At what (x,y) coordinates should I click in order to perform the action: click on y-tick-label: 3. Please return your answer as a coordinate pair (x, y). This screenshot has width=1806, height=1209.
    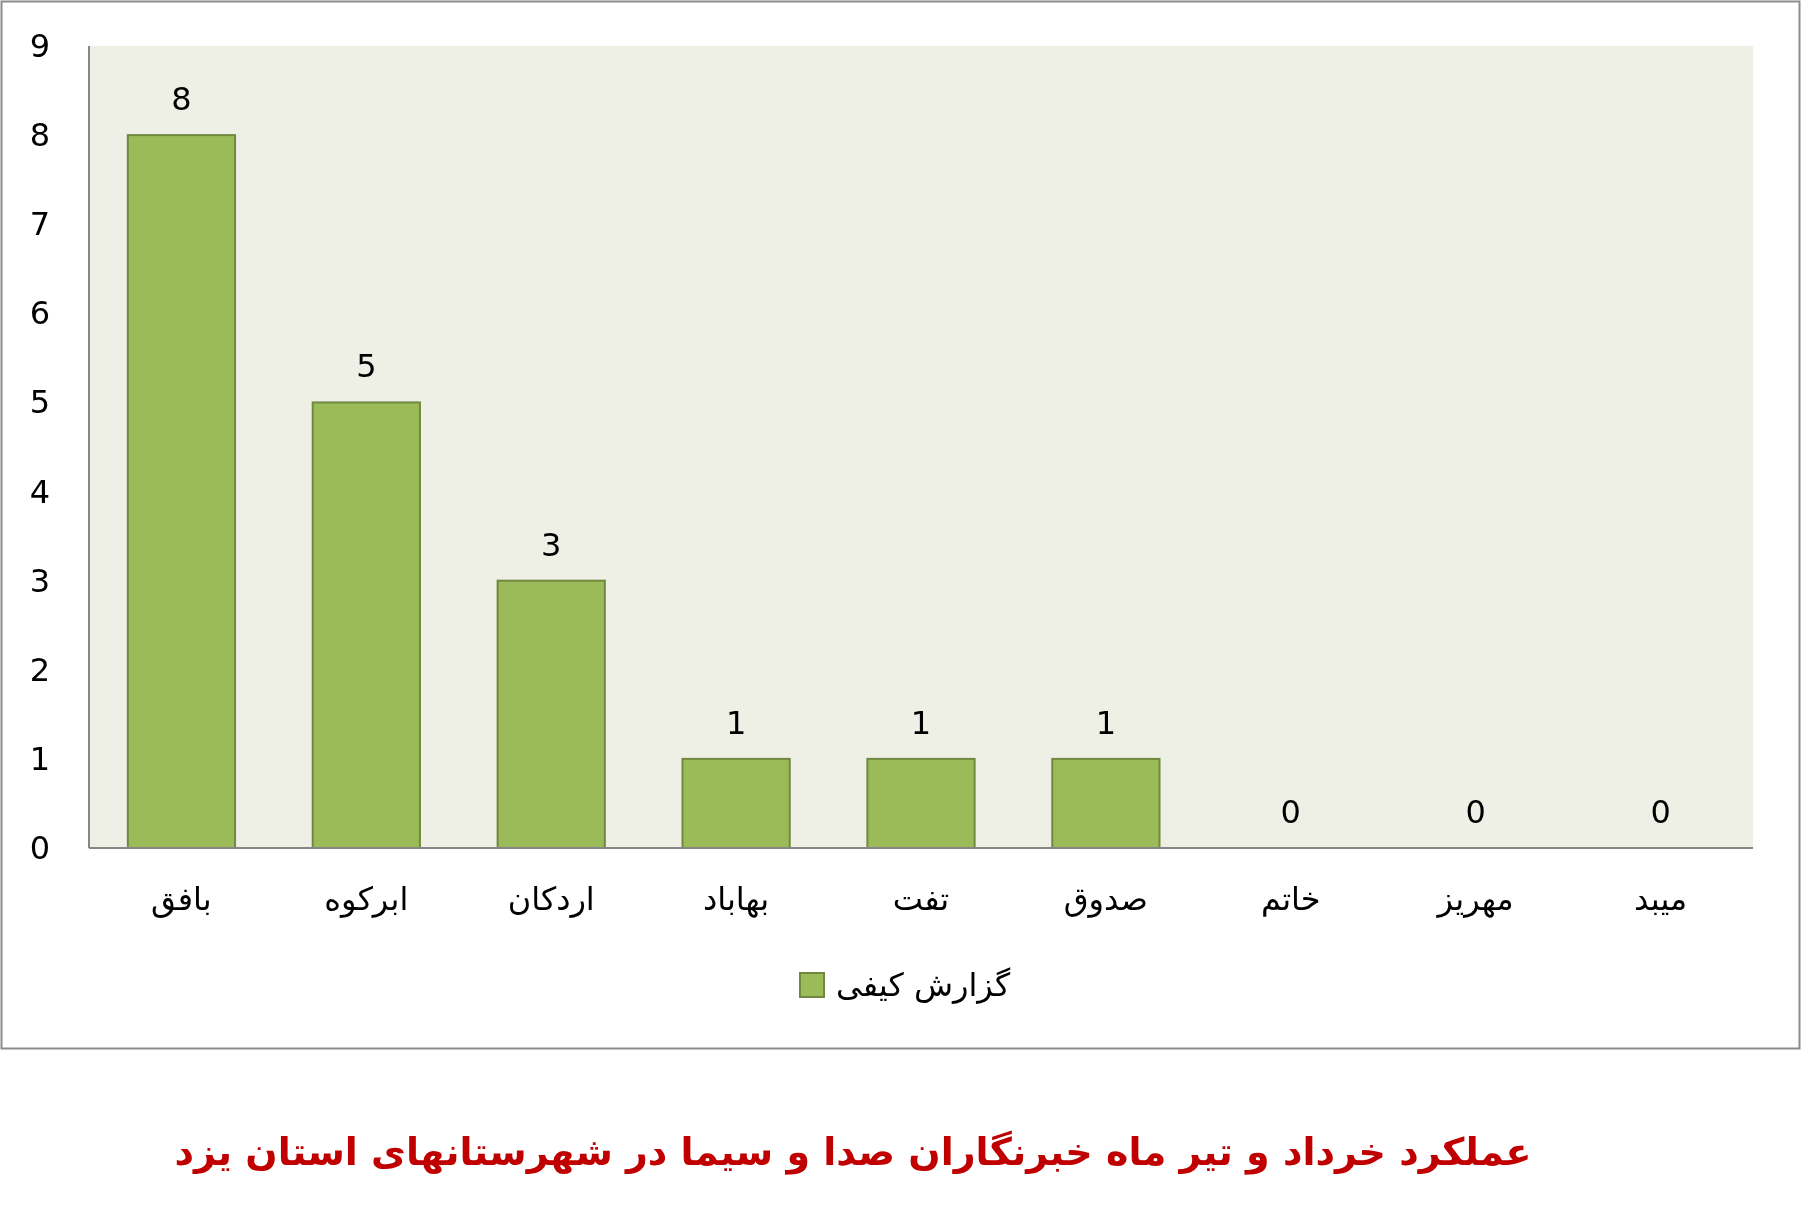
    Looking at the image, I should click on (40, 580).